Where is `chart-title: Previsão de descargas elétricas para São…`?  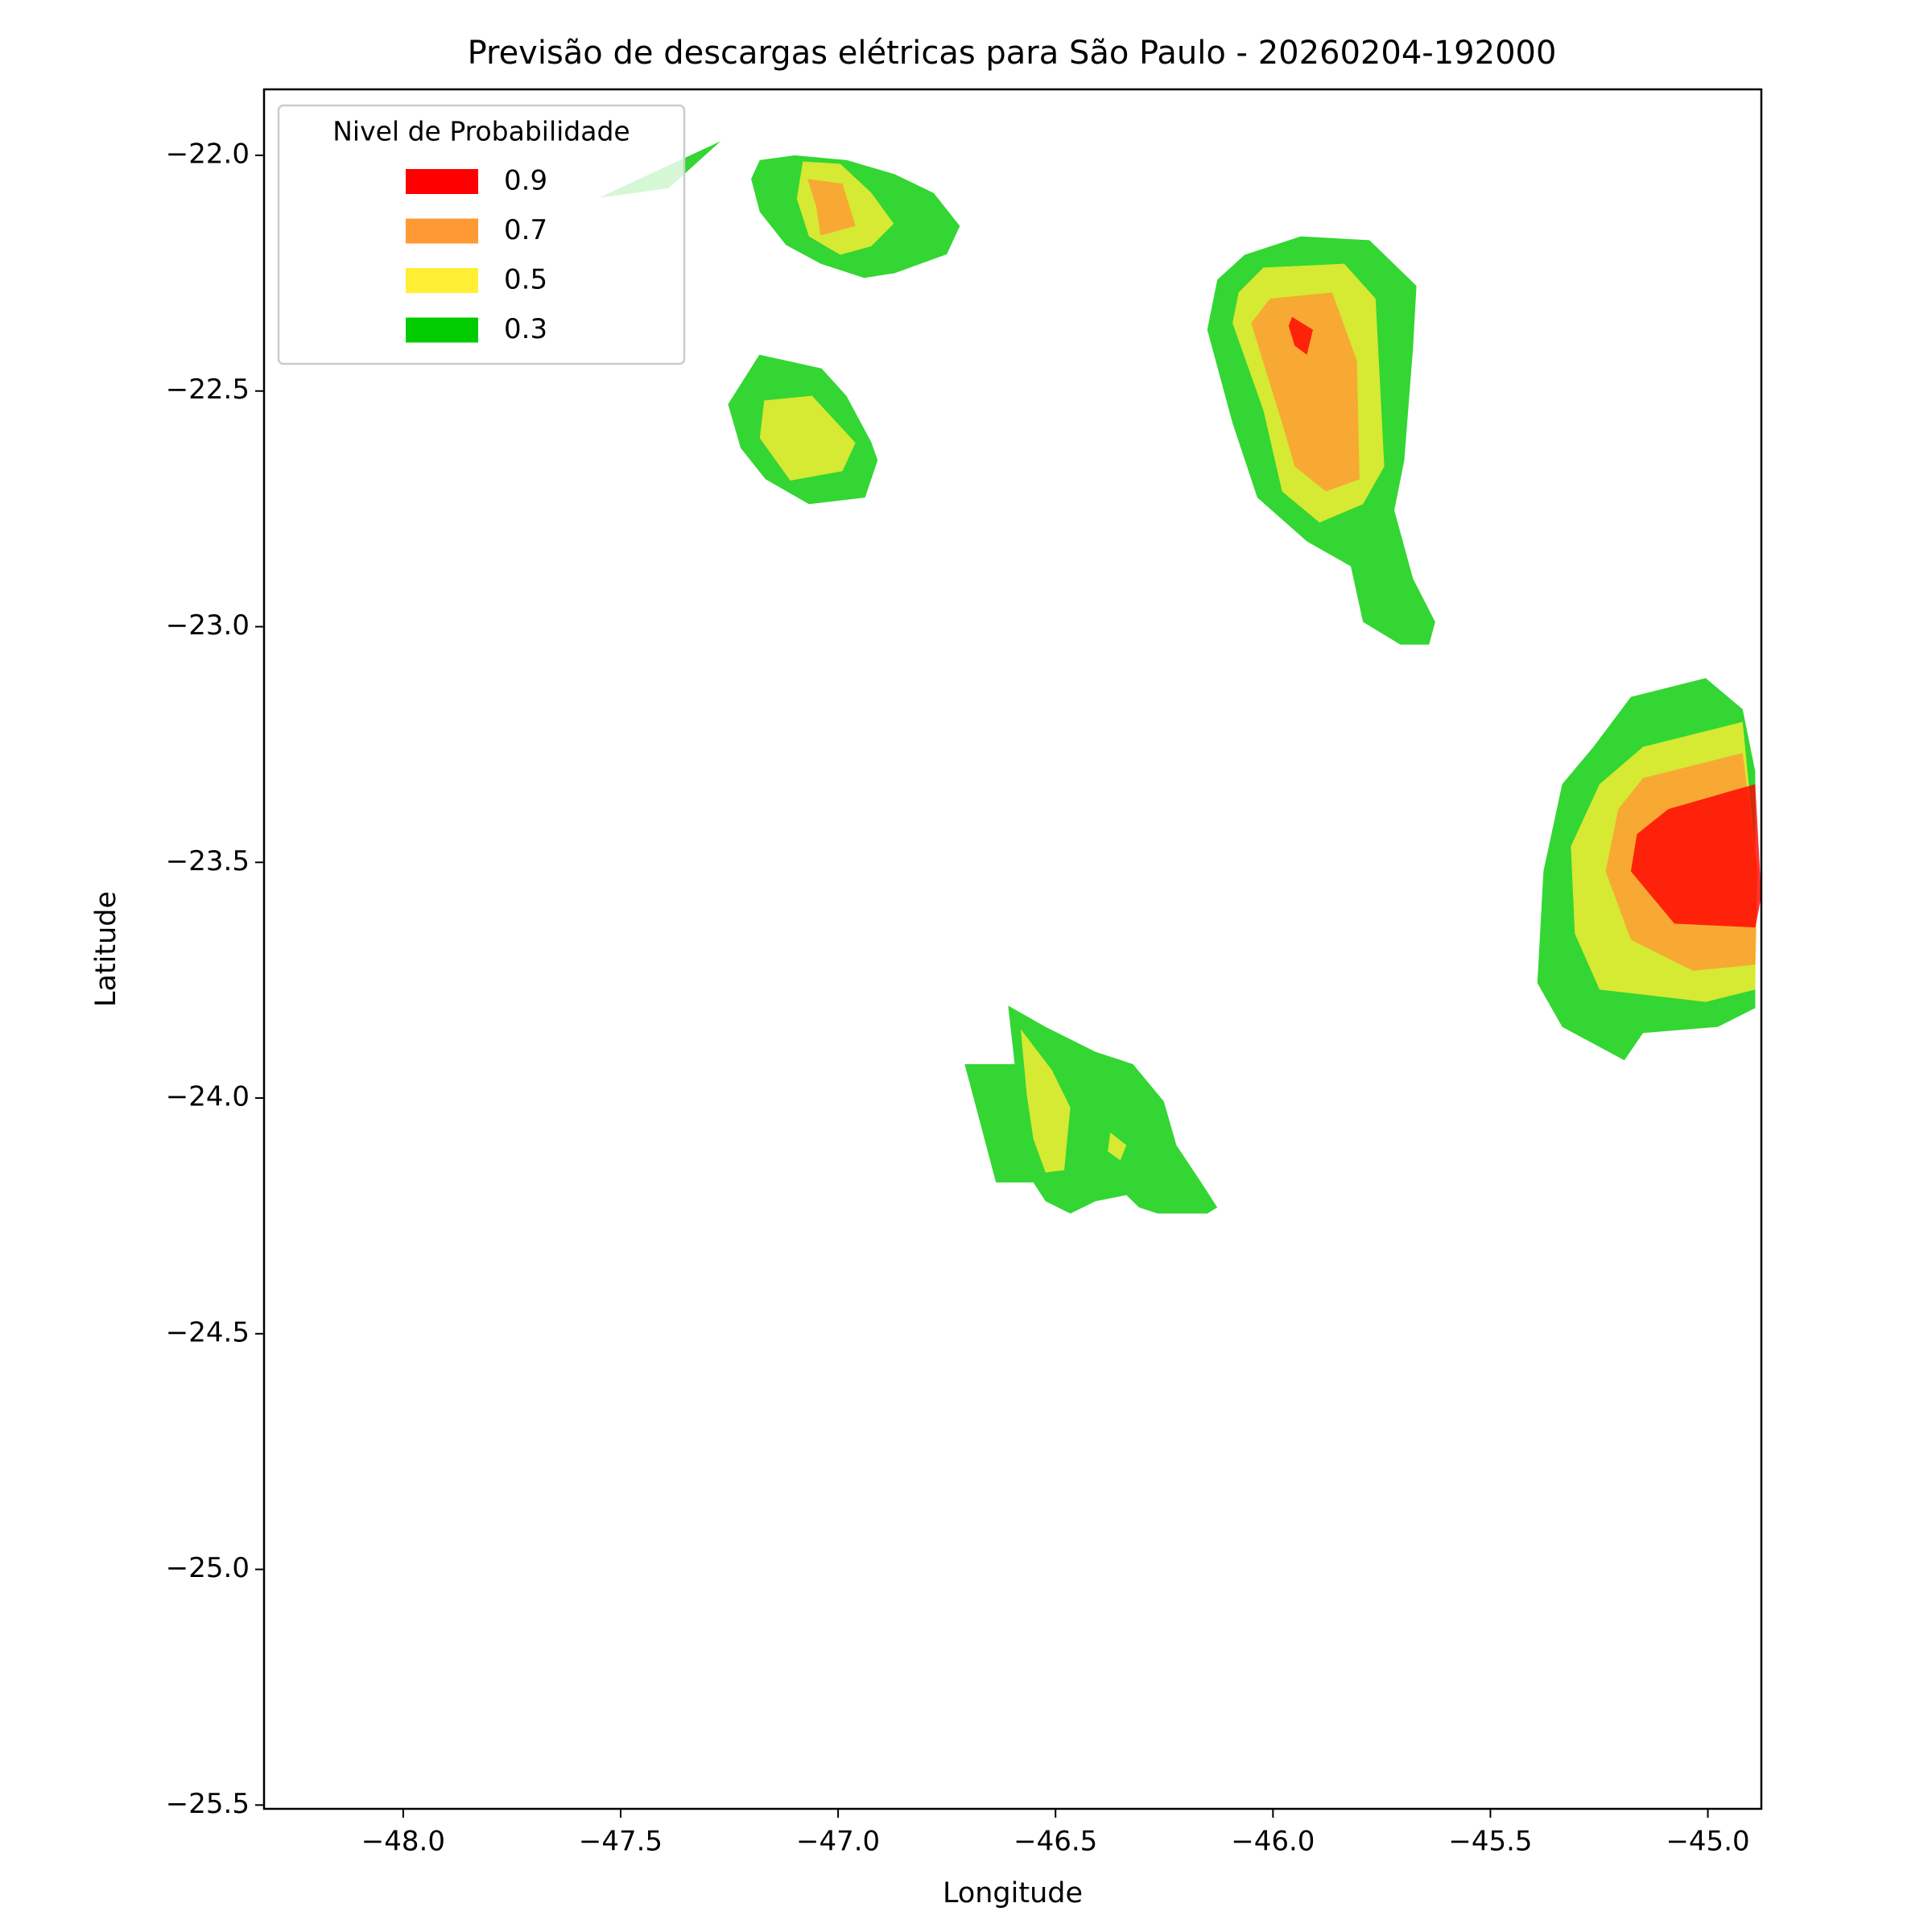
chart-title: Previsão de descargas elétricas para São… is located at coordinates (1012, 53).